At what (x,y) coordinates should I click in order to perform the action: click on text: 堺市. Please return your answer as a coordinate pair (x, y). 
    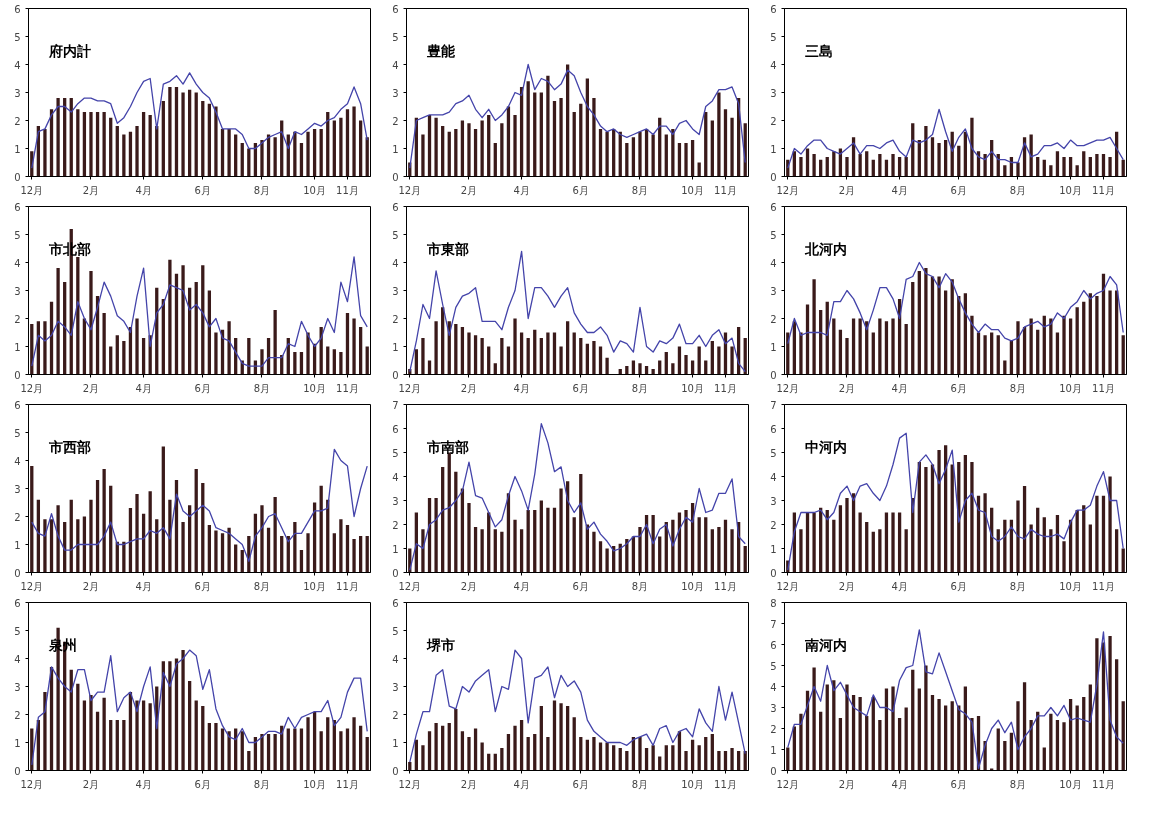
    Looking at the image, I should click on (440, 644).